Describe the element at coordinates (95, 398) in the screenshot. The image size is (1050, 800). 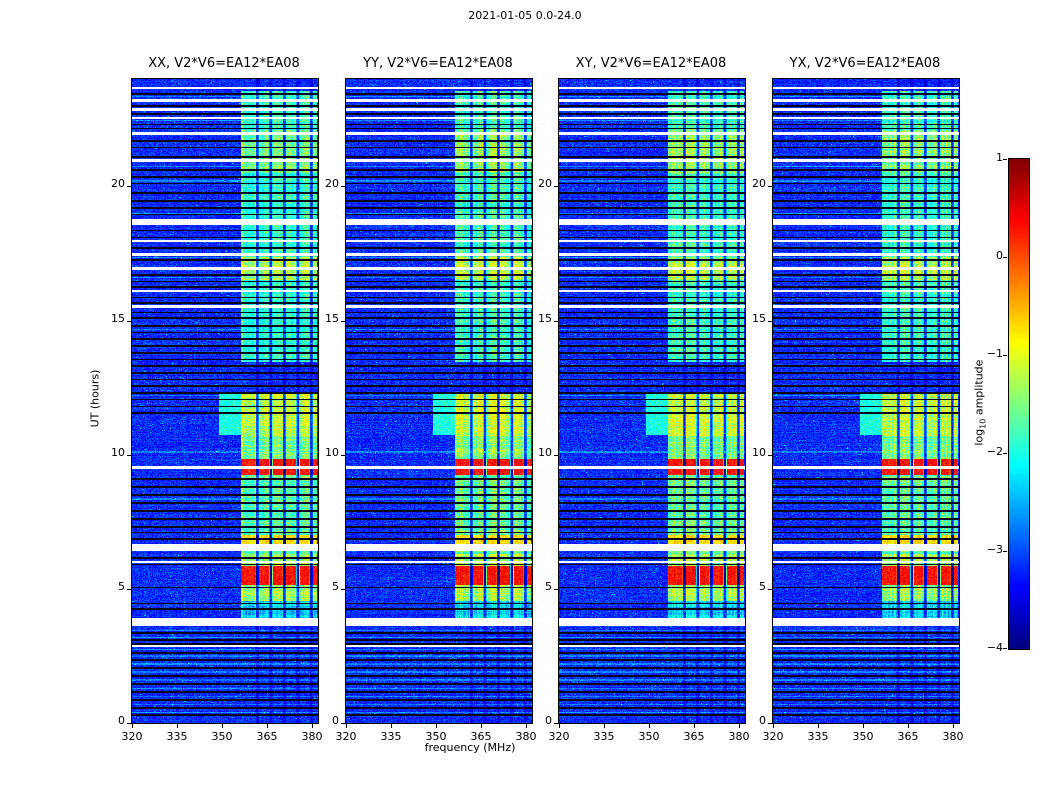
I see `y-axis-label: UT (hours)` at that location.